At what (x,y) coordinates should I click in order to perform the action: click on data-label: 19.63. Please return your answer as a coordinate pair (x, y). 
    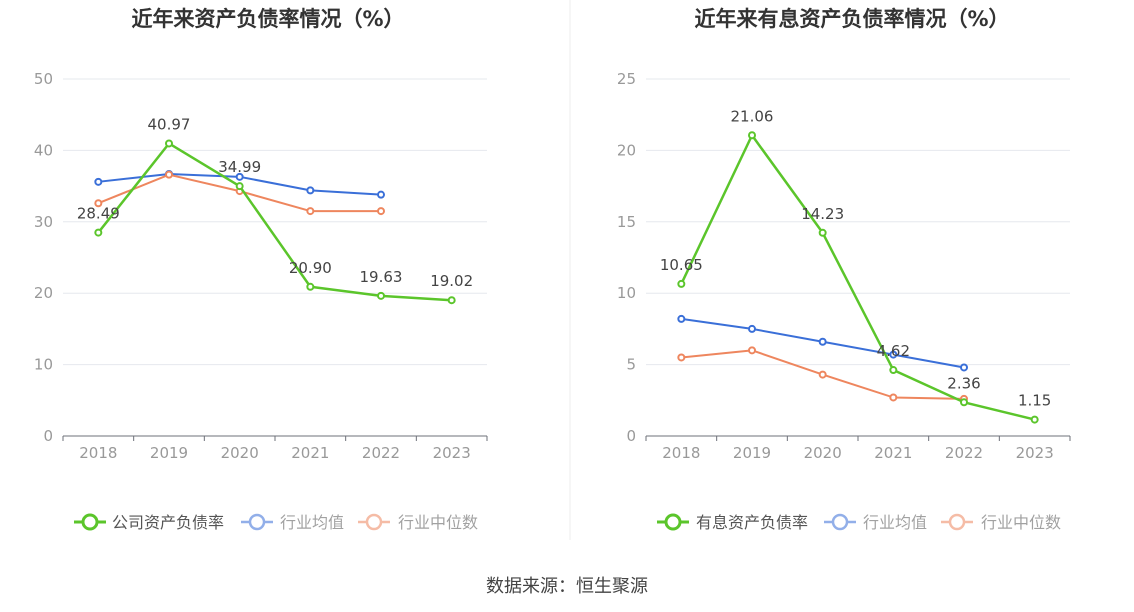
    Looking at the image, I should click on (381, 277).